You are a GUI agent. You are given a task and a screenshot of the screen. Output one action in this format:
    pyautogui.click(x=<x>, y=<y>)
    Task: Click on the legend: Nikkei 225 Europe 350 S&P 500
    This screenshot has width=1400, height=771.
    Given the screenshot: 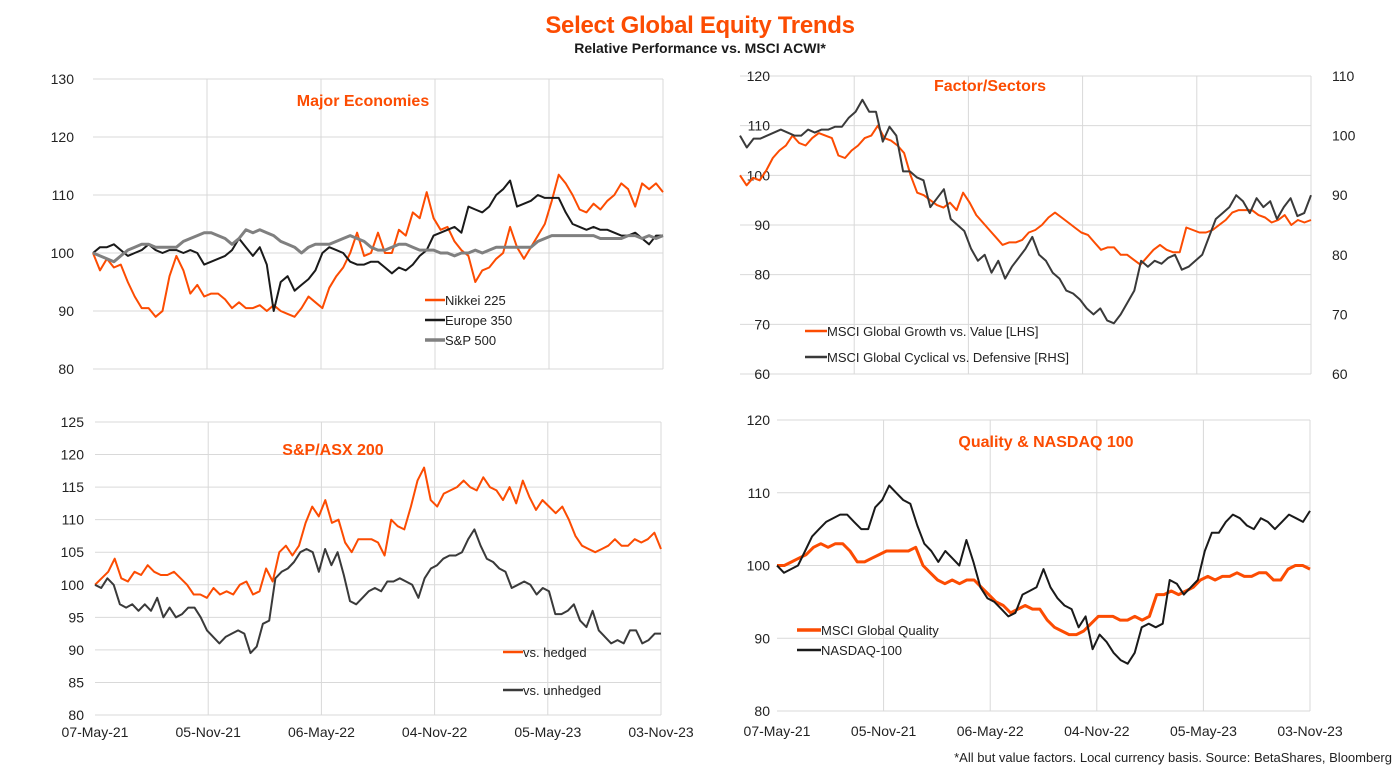 What is the action you would take?
    pyautogui.click(x=468, y=320)
    